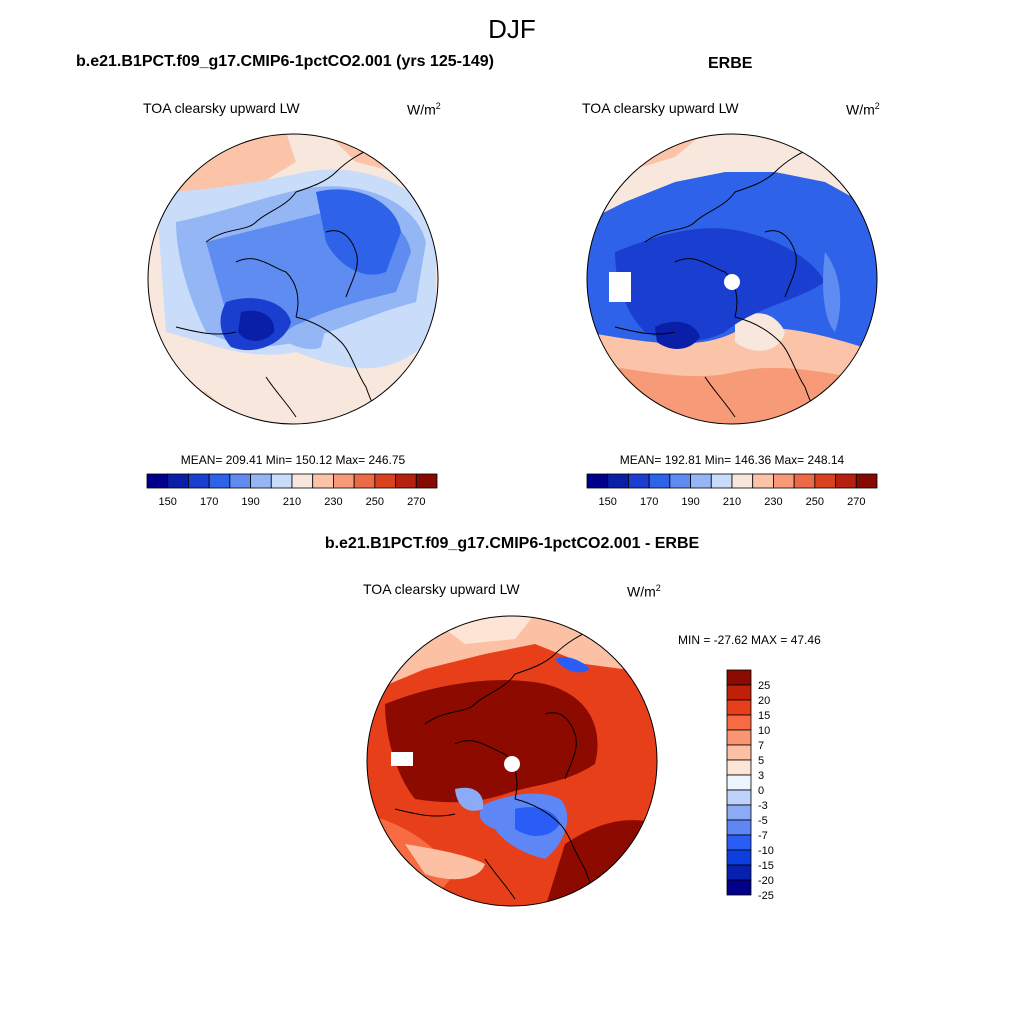 This screenshot has width=1024, height=1024. I want to click on obs-panel-title: ERBE, so click(730, 63).